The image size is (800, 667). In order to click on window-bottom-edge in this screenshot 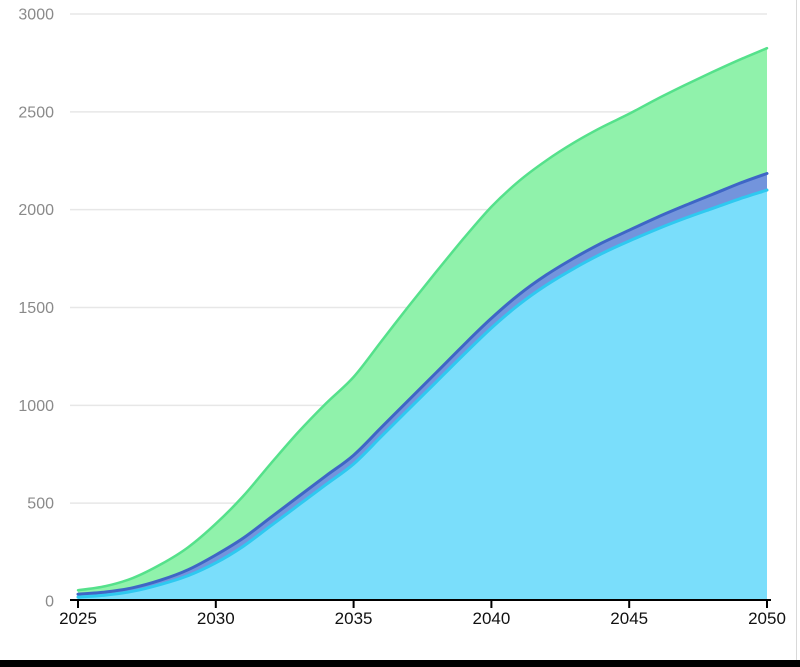, I will do `click(400, 663)`.